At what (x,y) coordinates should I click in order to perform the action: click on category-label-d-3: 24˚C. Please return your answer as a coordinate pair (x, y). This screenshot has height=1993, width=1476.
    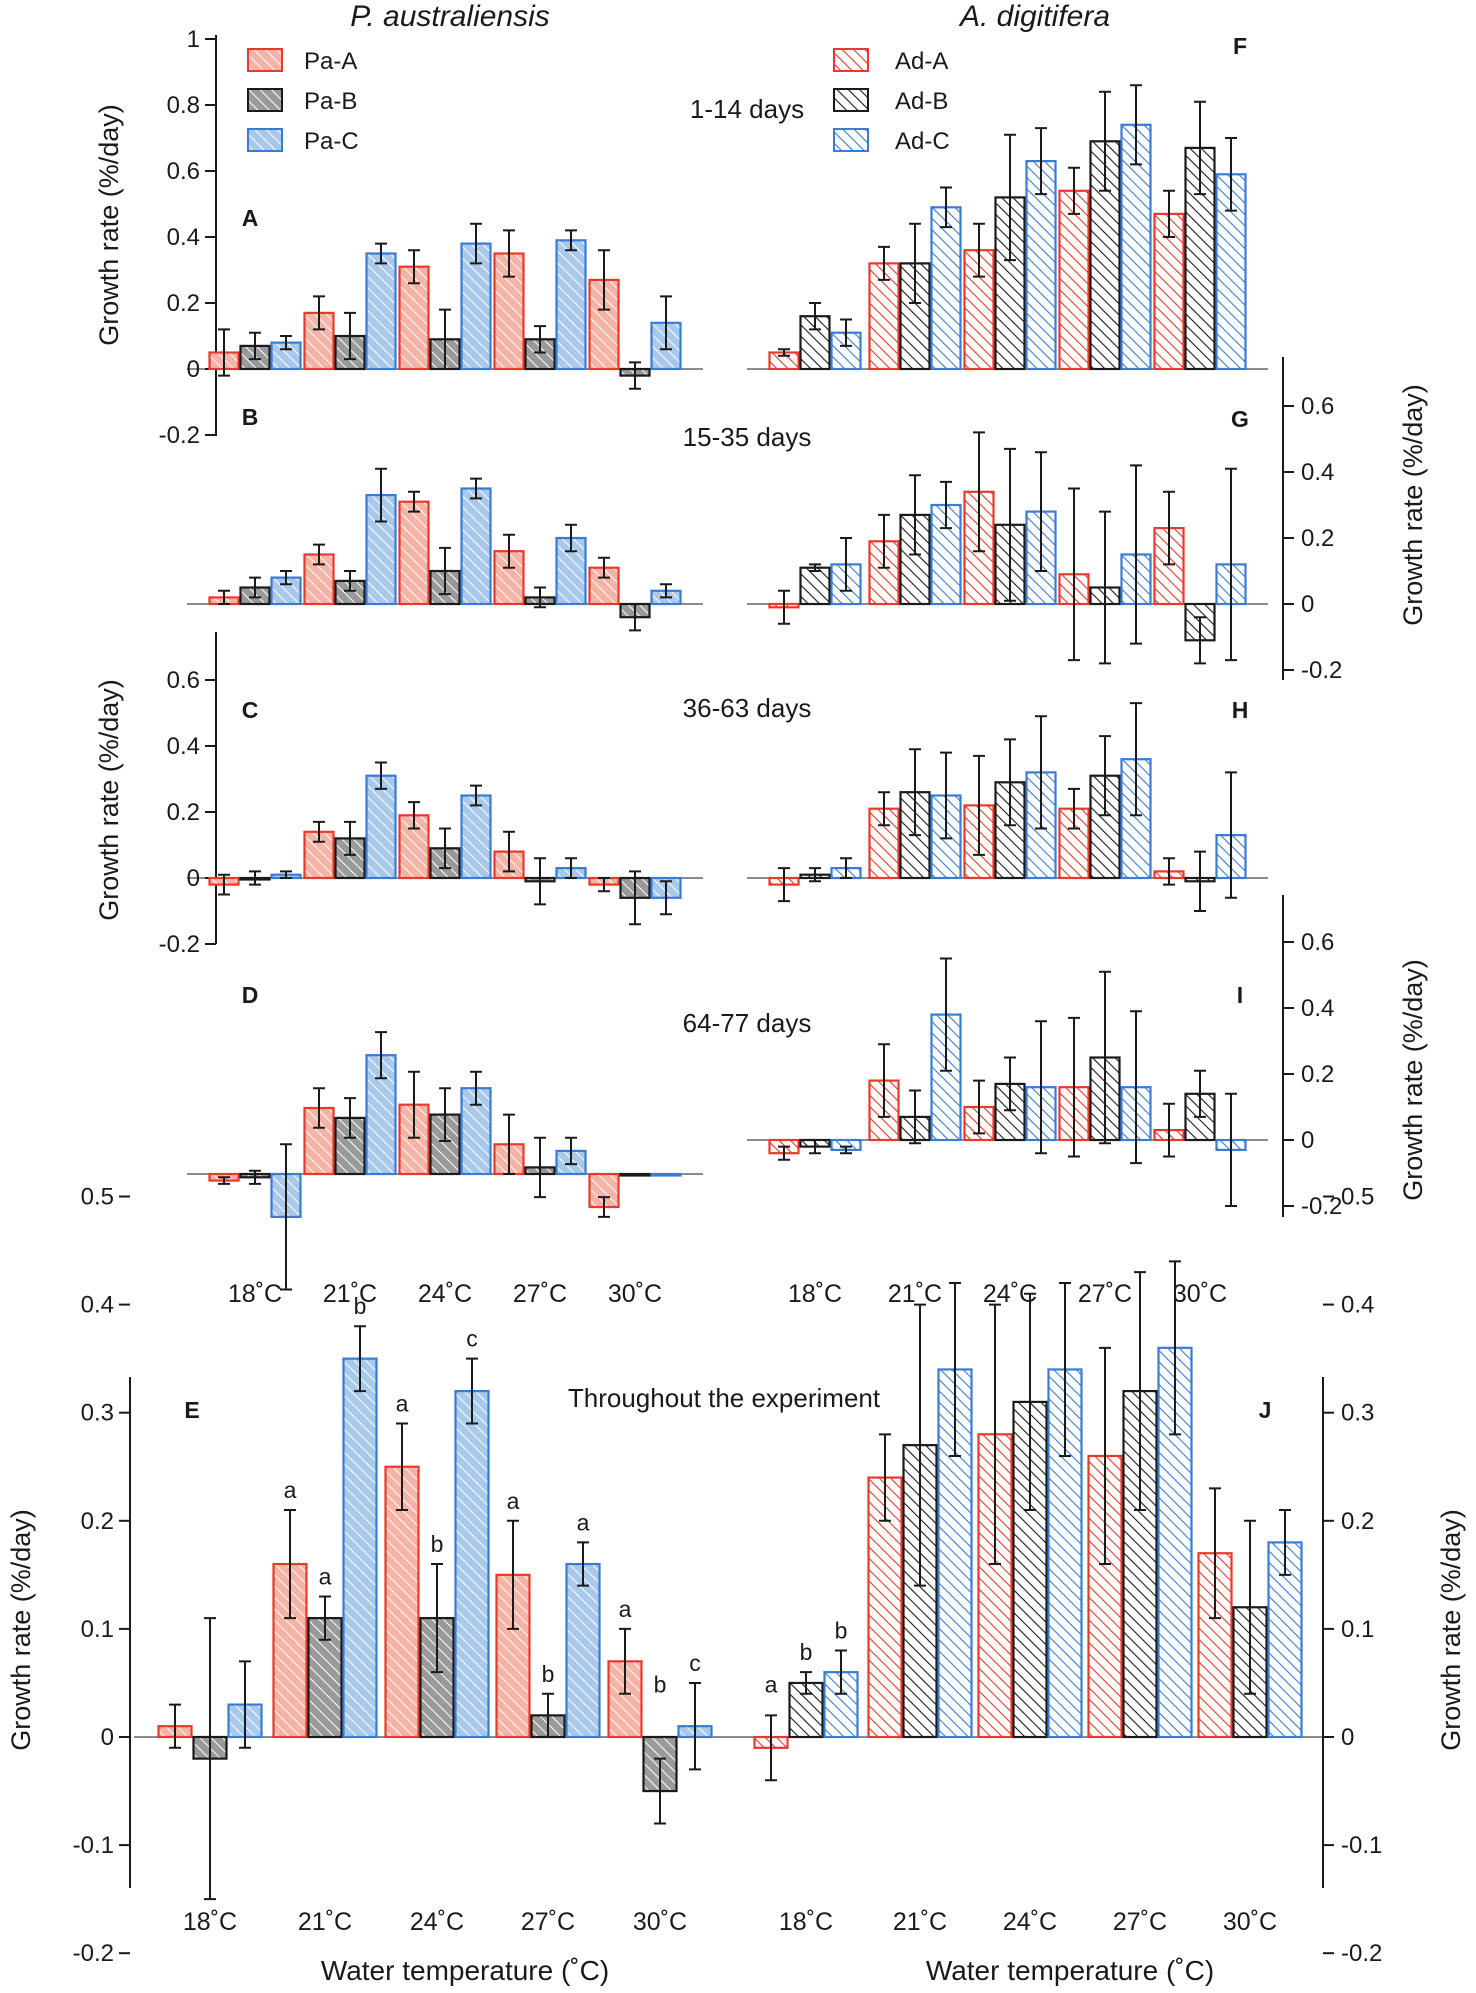
    Looking at the image, I should click on (445, 1294).